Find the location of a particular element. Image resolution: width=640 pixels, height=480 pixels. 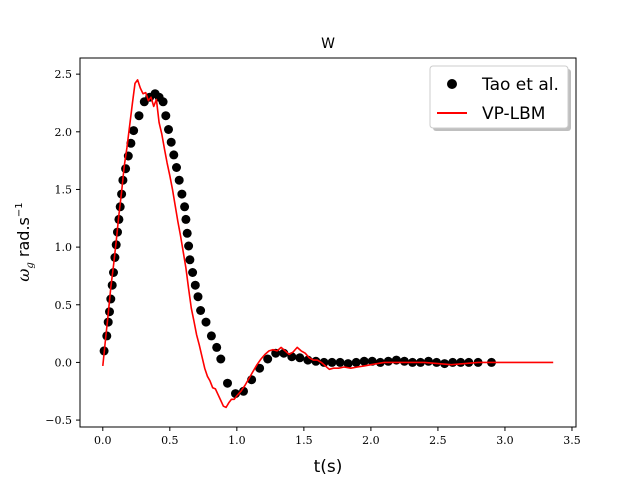

x-tick-label: 1.0 is located at coordinates (237, 440).